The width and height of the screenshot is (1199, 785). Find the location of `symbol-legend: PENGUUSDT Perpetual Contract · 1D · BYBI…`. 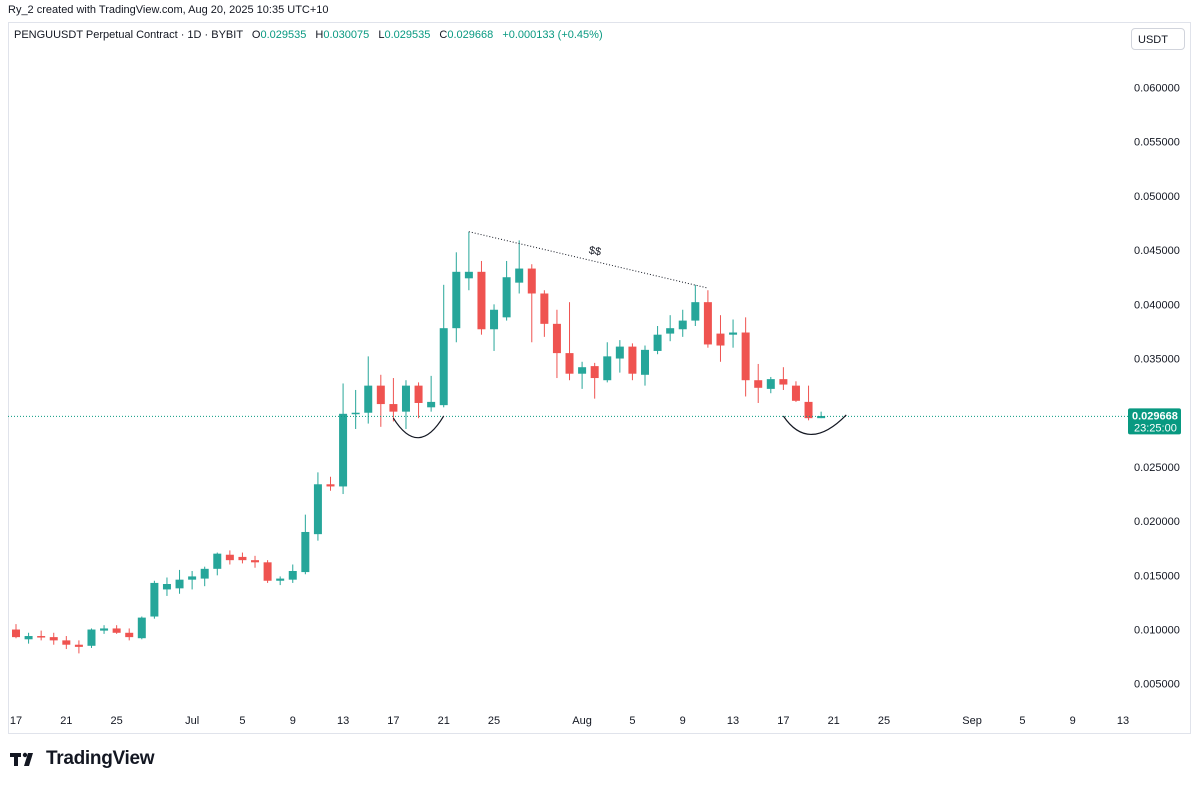

symbol-legend: PENGUUSDT Perpetual Contract · 1D · BYBI… is located at coordinates (308, 35).